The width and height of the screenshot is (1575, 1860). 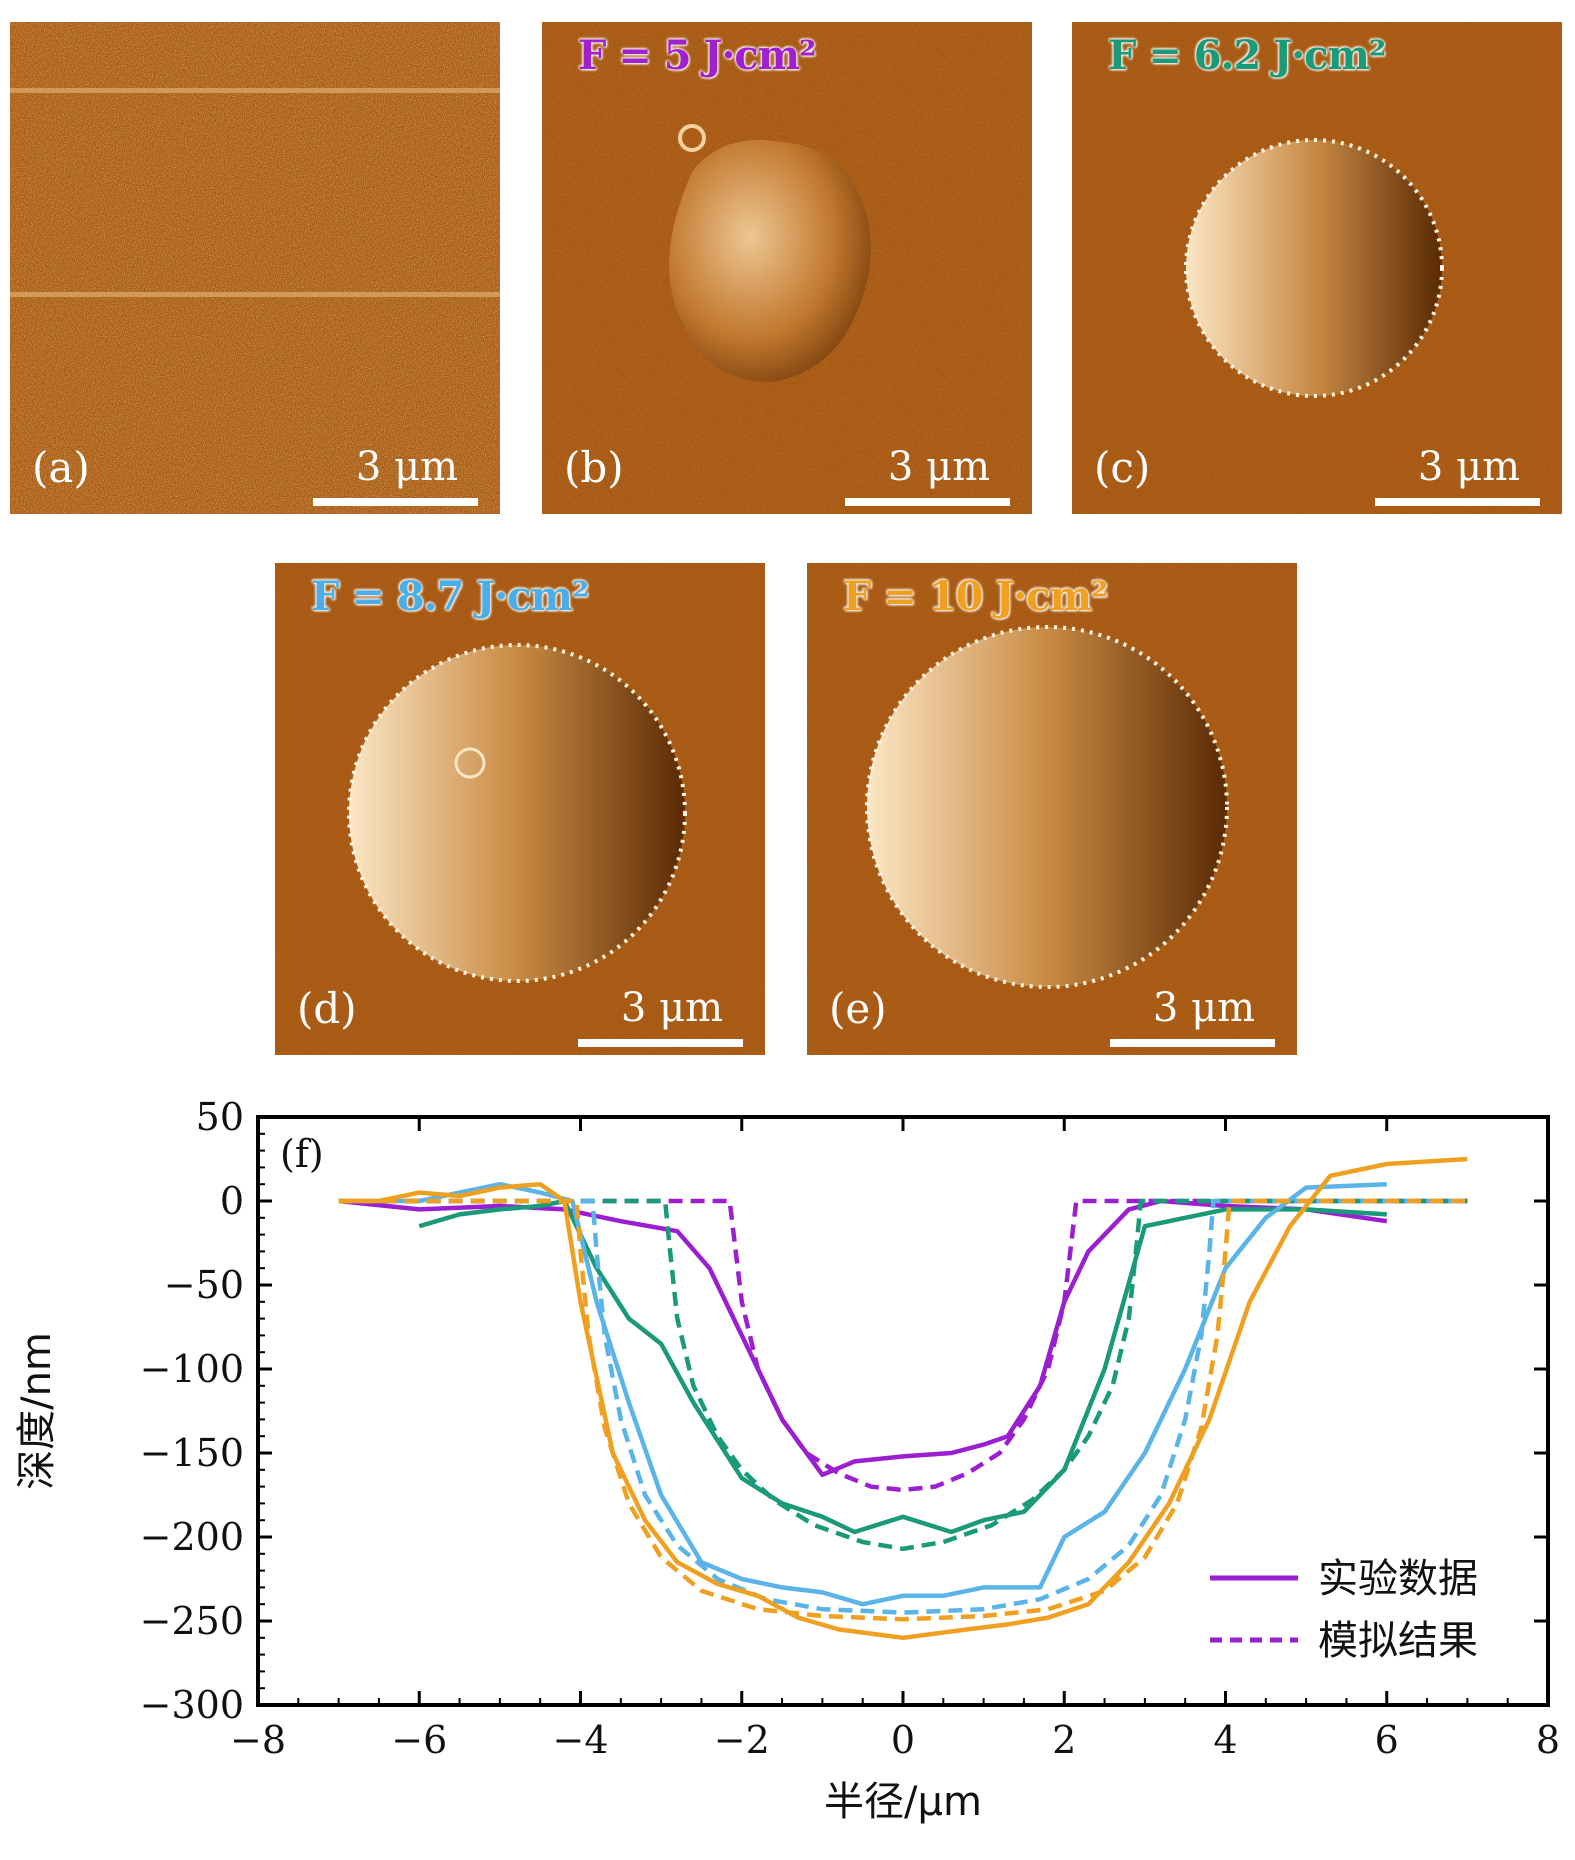 I want to click on scale-label-e: 3 μm, so click(x=1203, y=1008).